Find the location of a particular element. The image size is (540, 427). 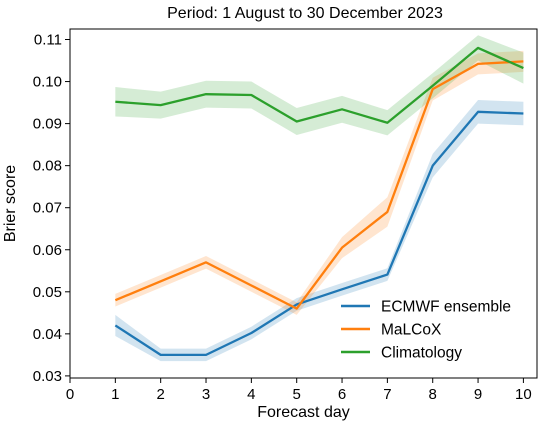

y-tick-label: 0.05 is located at coordinates (47, 292).